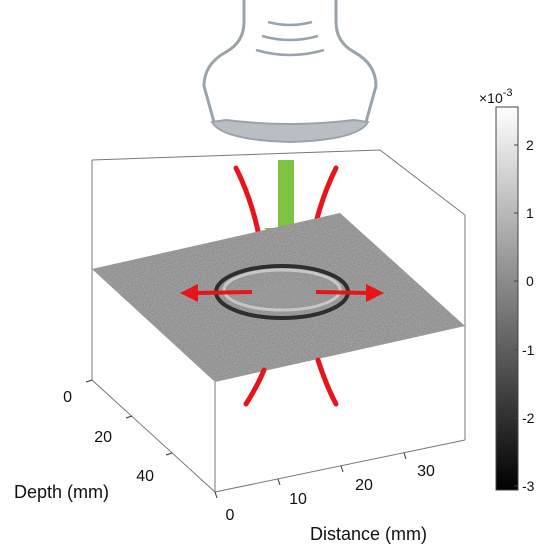  What do you see at coordinates (368, 534) in the screenshot?
I see `distance-axis-label: Distance (mm)` at bounding box center [368, 534].